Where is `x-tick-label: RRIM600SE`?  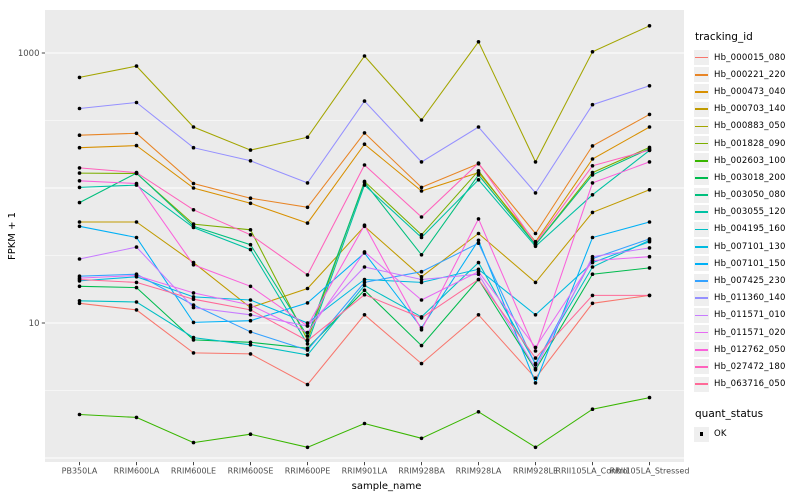
x-tick-label: RRIM600SE is located at coordinates (251, 471).